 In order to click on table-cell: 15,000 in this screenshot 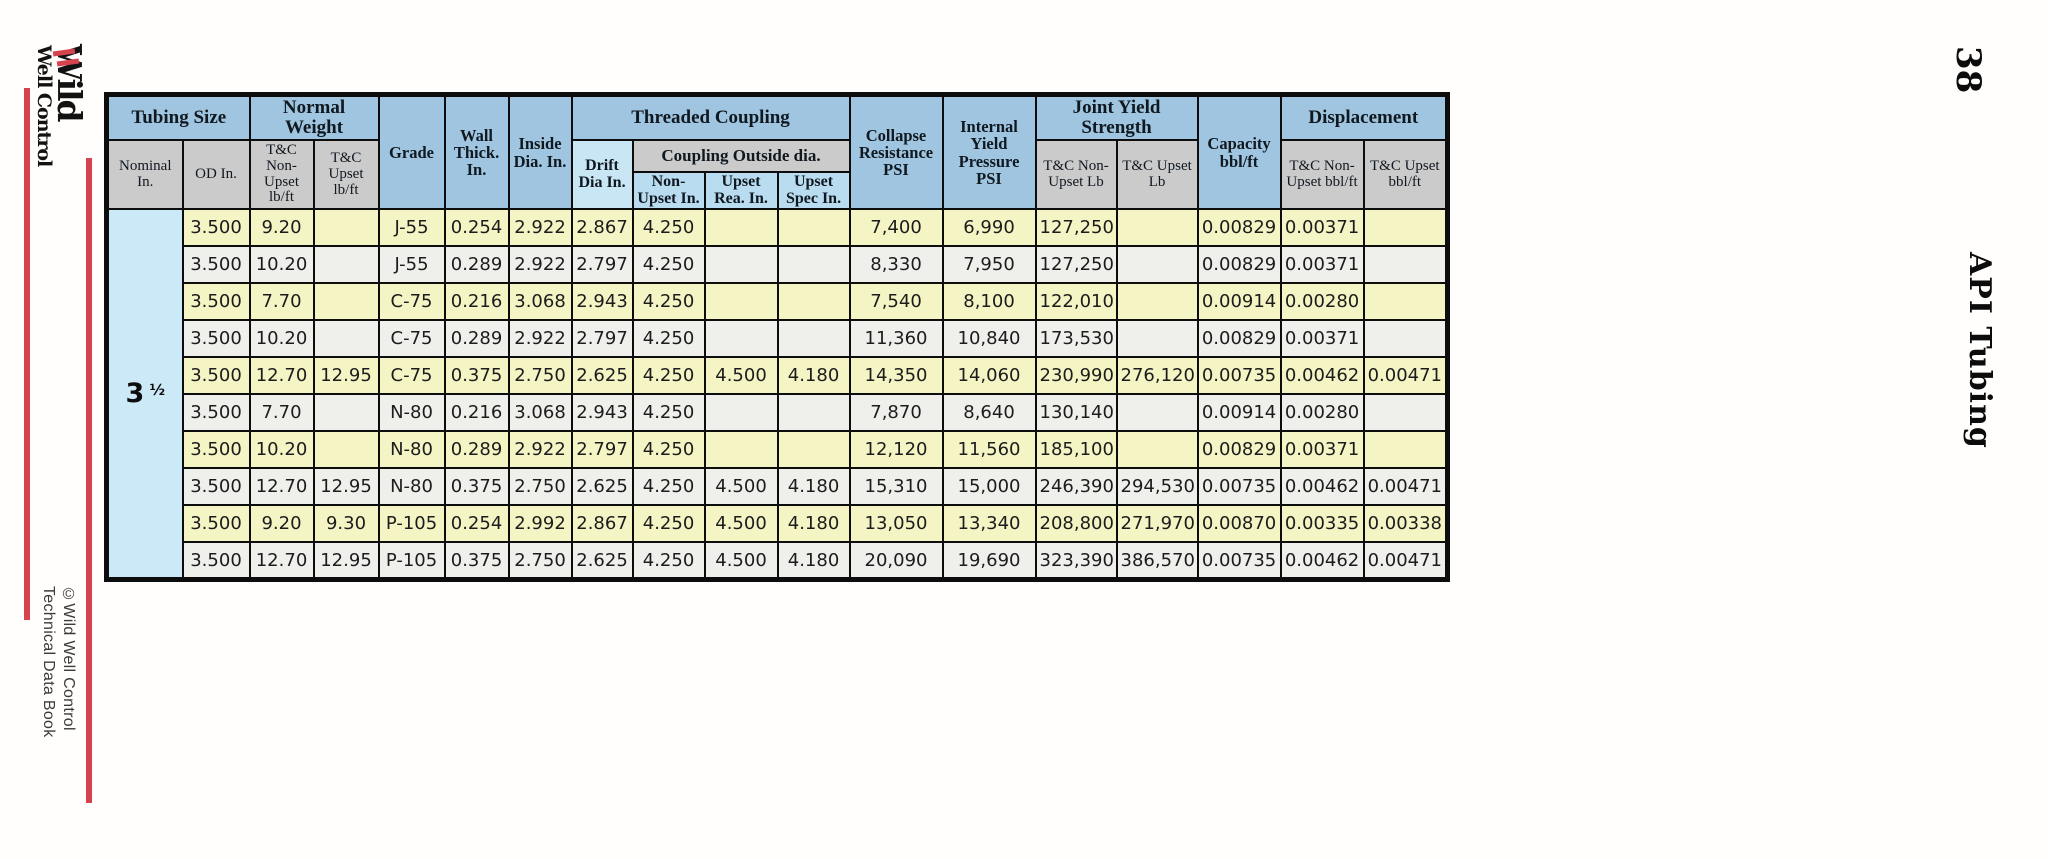, I will do `click(989, 487)`.